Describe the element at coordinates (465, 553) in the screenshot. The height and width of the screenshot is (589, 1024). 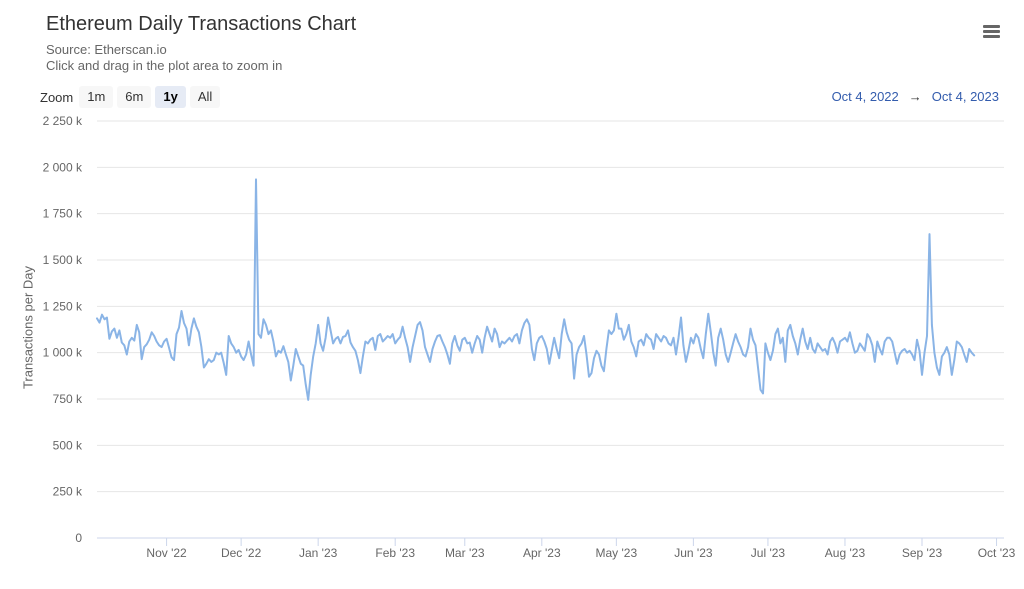
I see `x-tick-label: Mar '23` at that location.